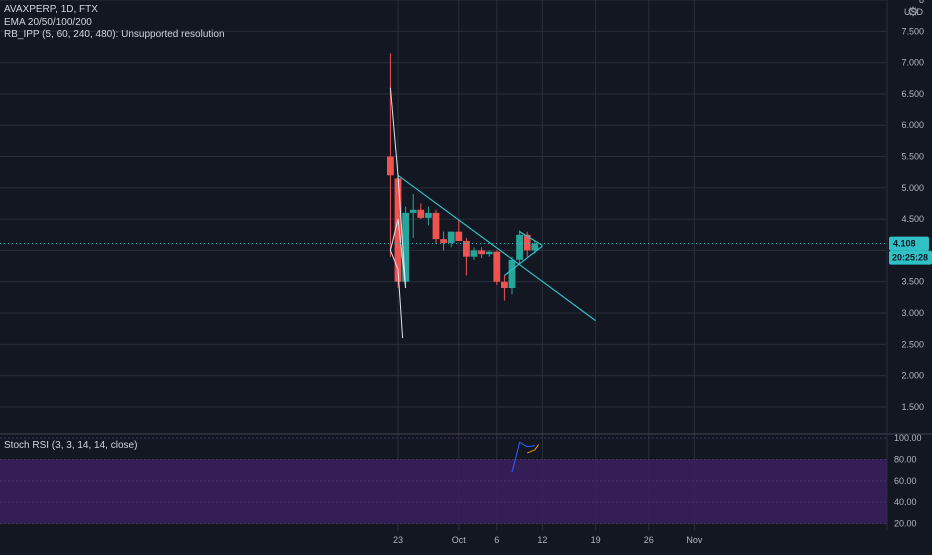 The image size is (932, 555). Describe the element at coordinates (398, 540) in the screenshot. I see `x-tick-label: 23` at that location.